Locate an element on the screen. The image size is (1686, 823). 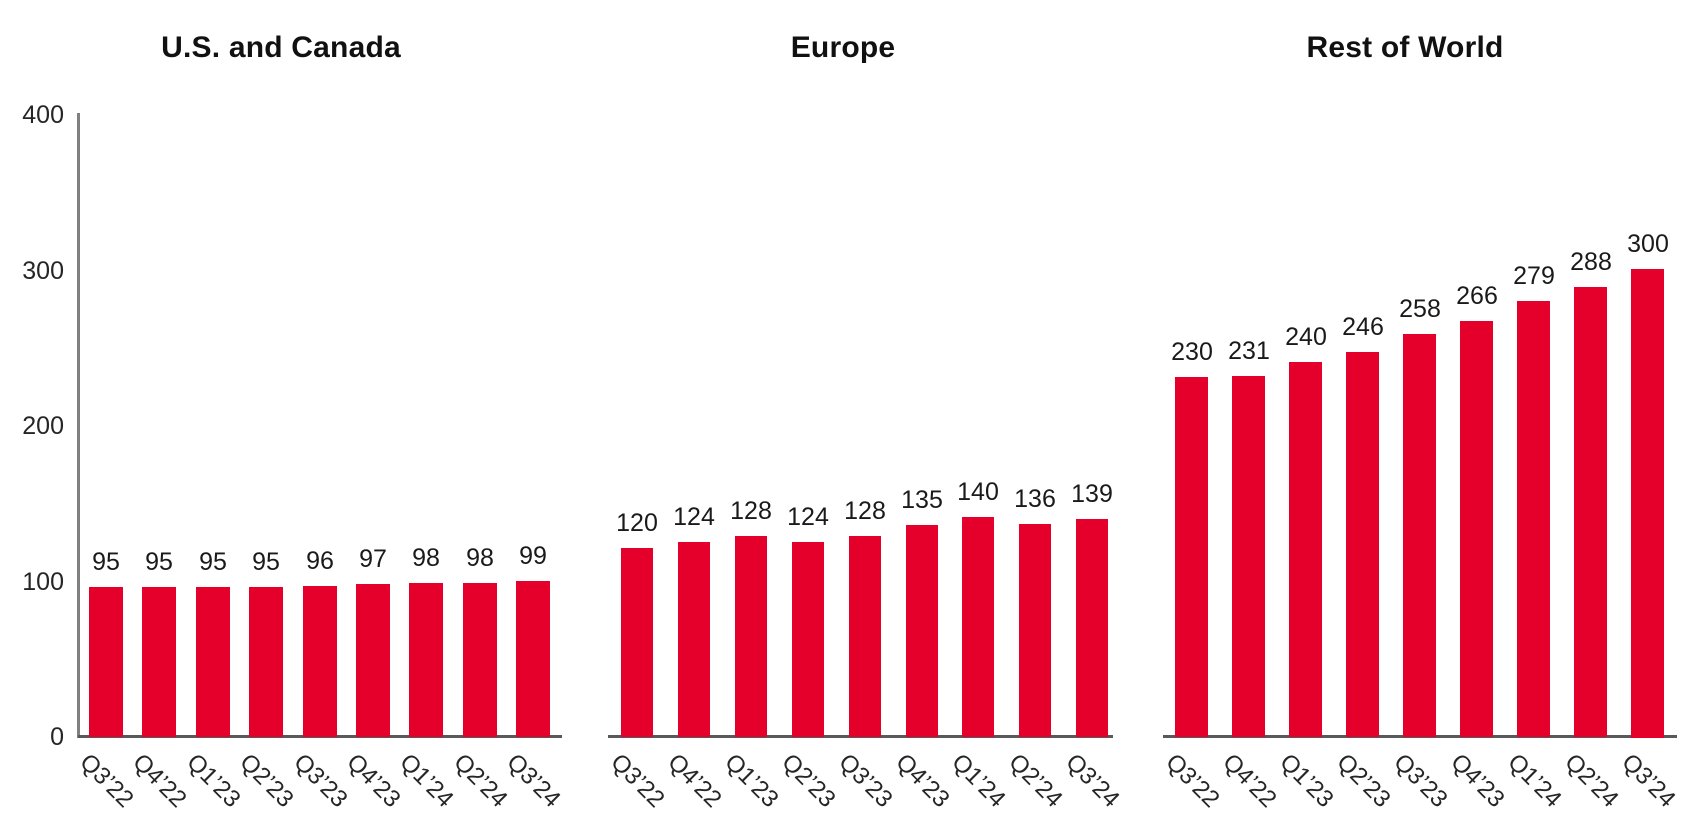
bar-value-label: 135 is located at coordinates (922, 500).